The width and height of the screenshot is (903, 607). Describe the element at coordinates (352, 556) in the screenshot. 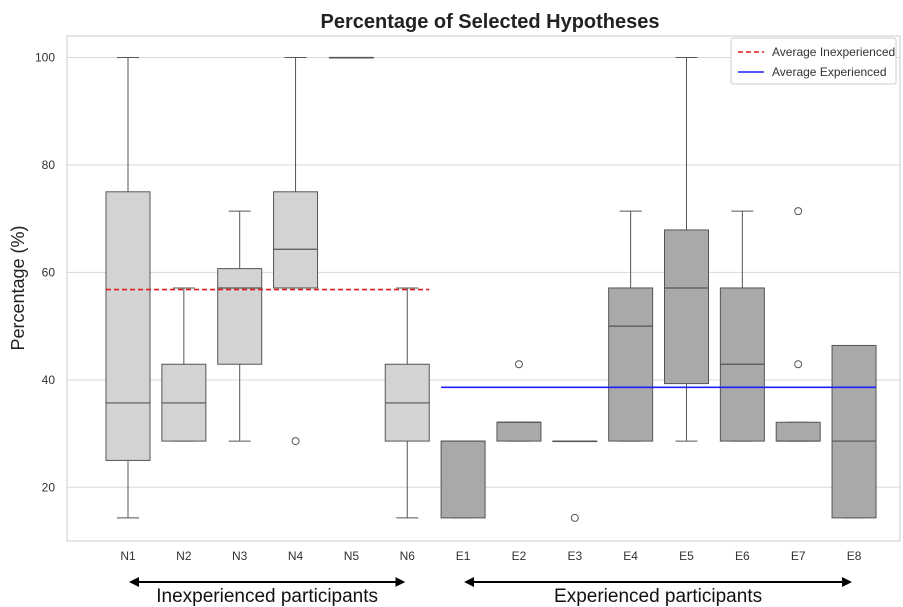

I see `x-tick-label-N5: N5` at that location.